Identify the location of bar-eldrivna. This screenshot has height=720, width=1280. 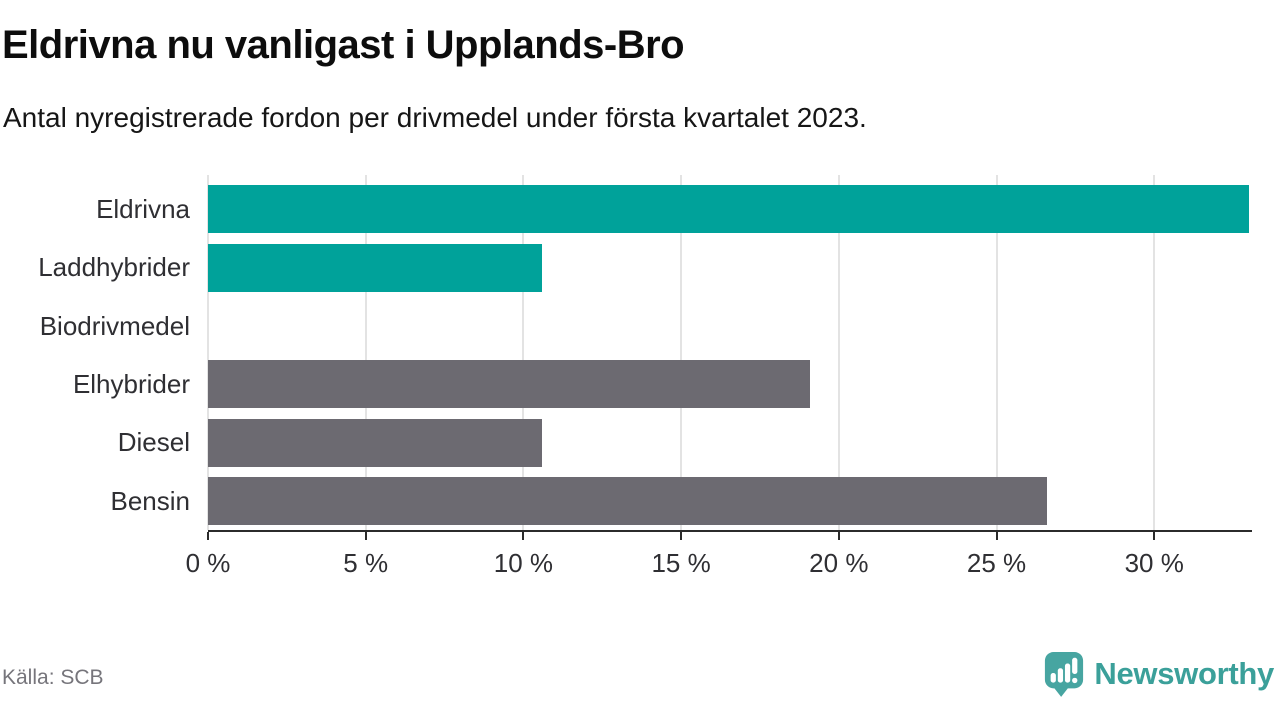
(728, 209).